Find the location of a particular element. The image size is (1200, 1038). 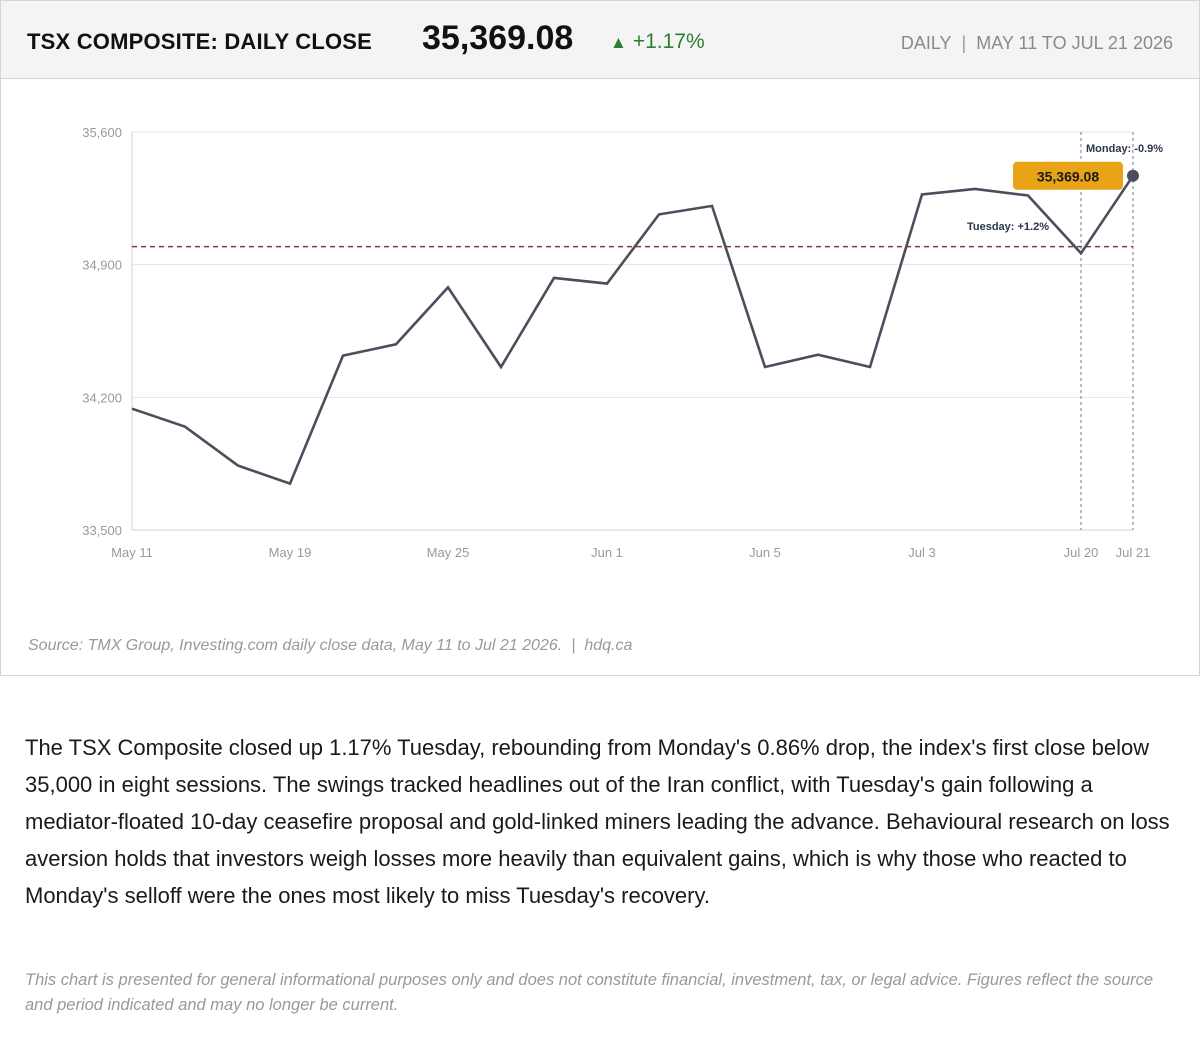

y-tick-label: 34,200 is located at coordinates (102, 397).